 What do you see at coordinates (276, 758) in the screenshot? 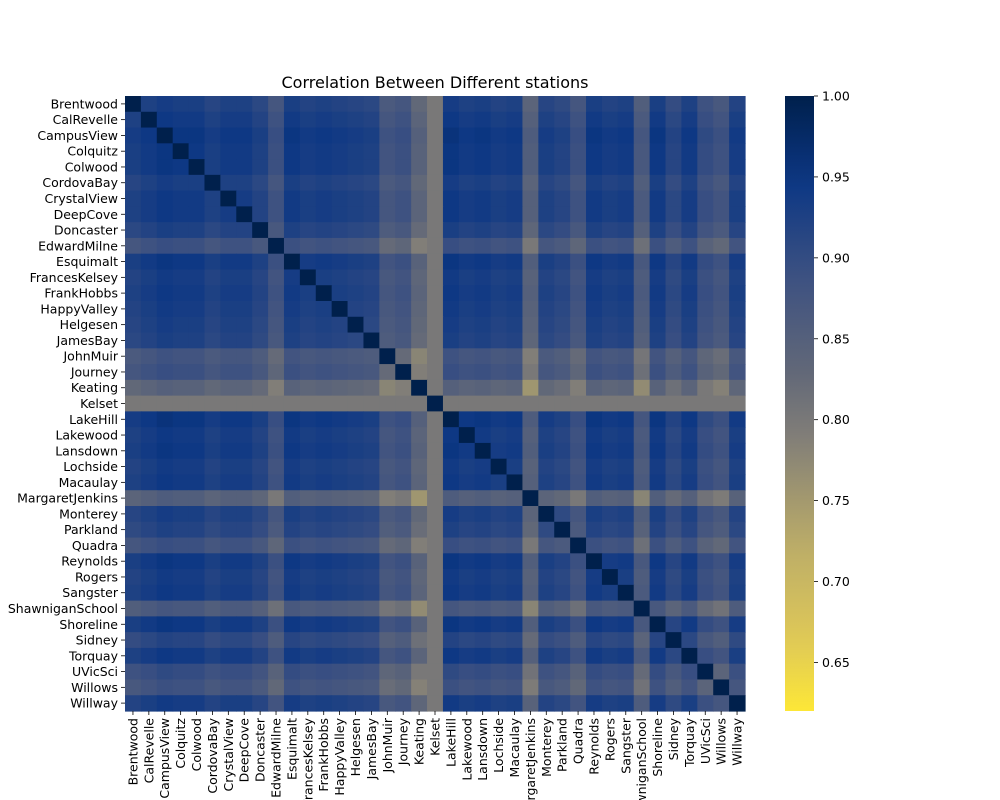
I see `x-tick-label: EdwardMilne` at bounding box center [276, 758].